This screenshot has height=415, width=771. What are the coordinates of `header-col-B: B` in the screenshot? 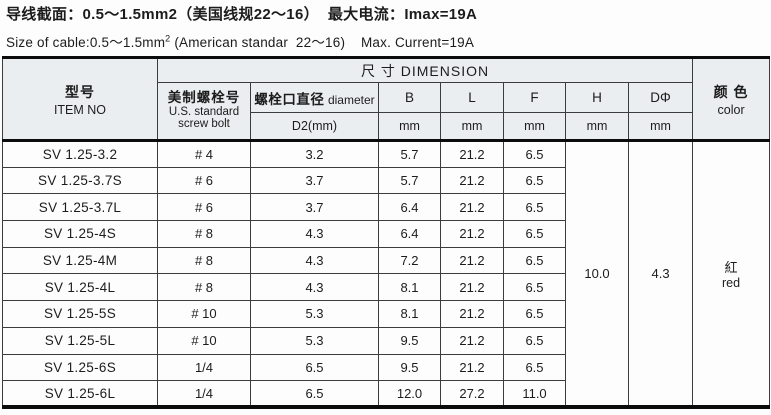 It's located at (409, 97).